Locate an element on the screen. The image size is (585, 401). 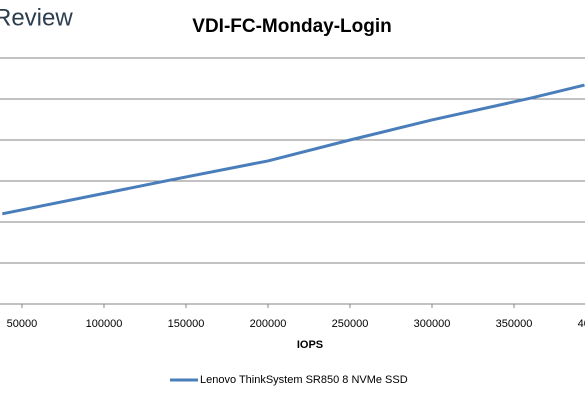
x-tick-label: 200000 is located at coordinates (268, 324).